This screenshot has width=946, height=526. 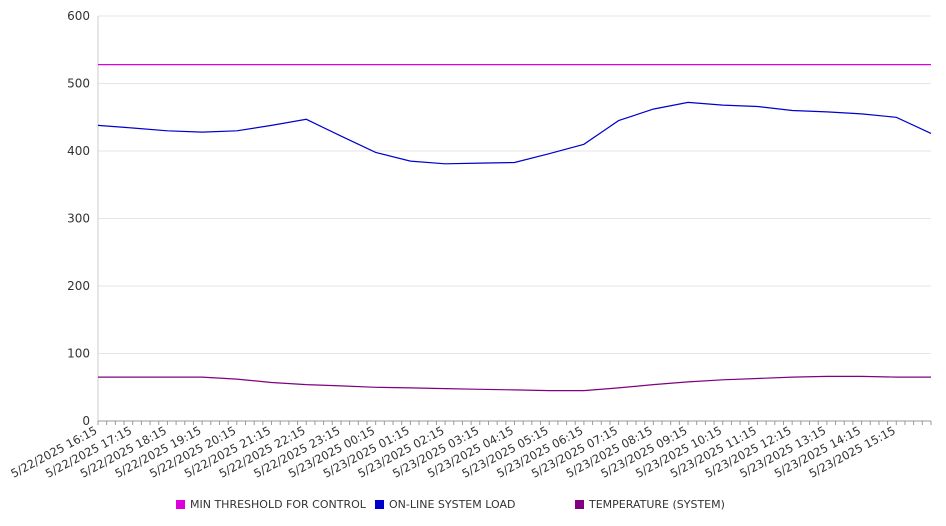 I want to click on legend-item-system-load: ON-LINE SYSTEM LOAD, so click(x=445, y=504).